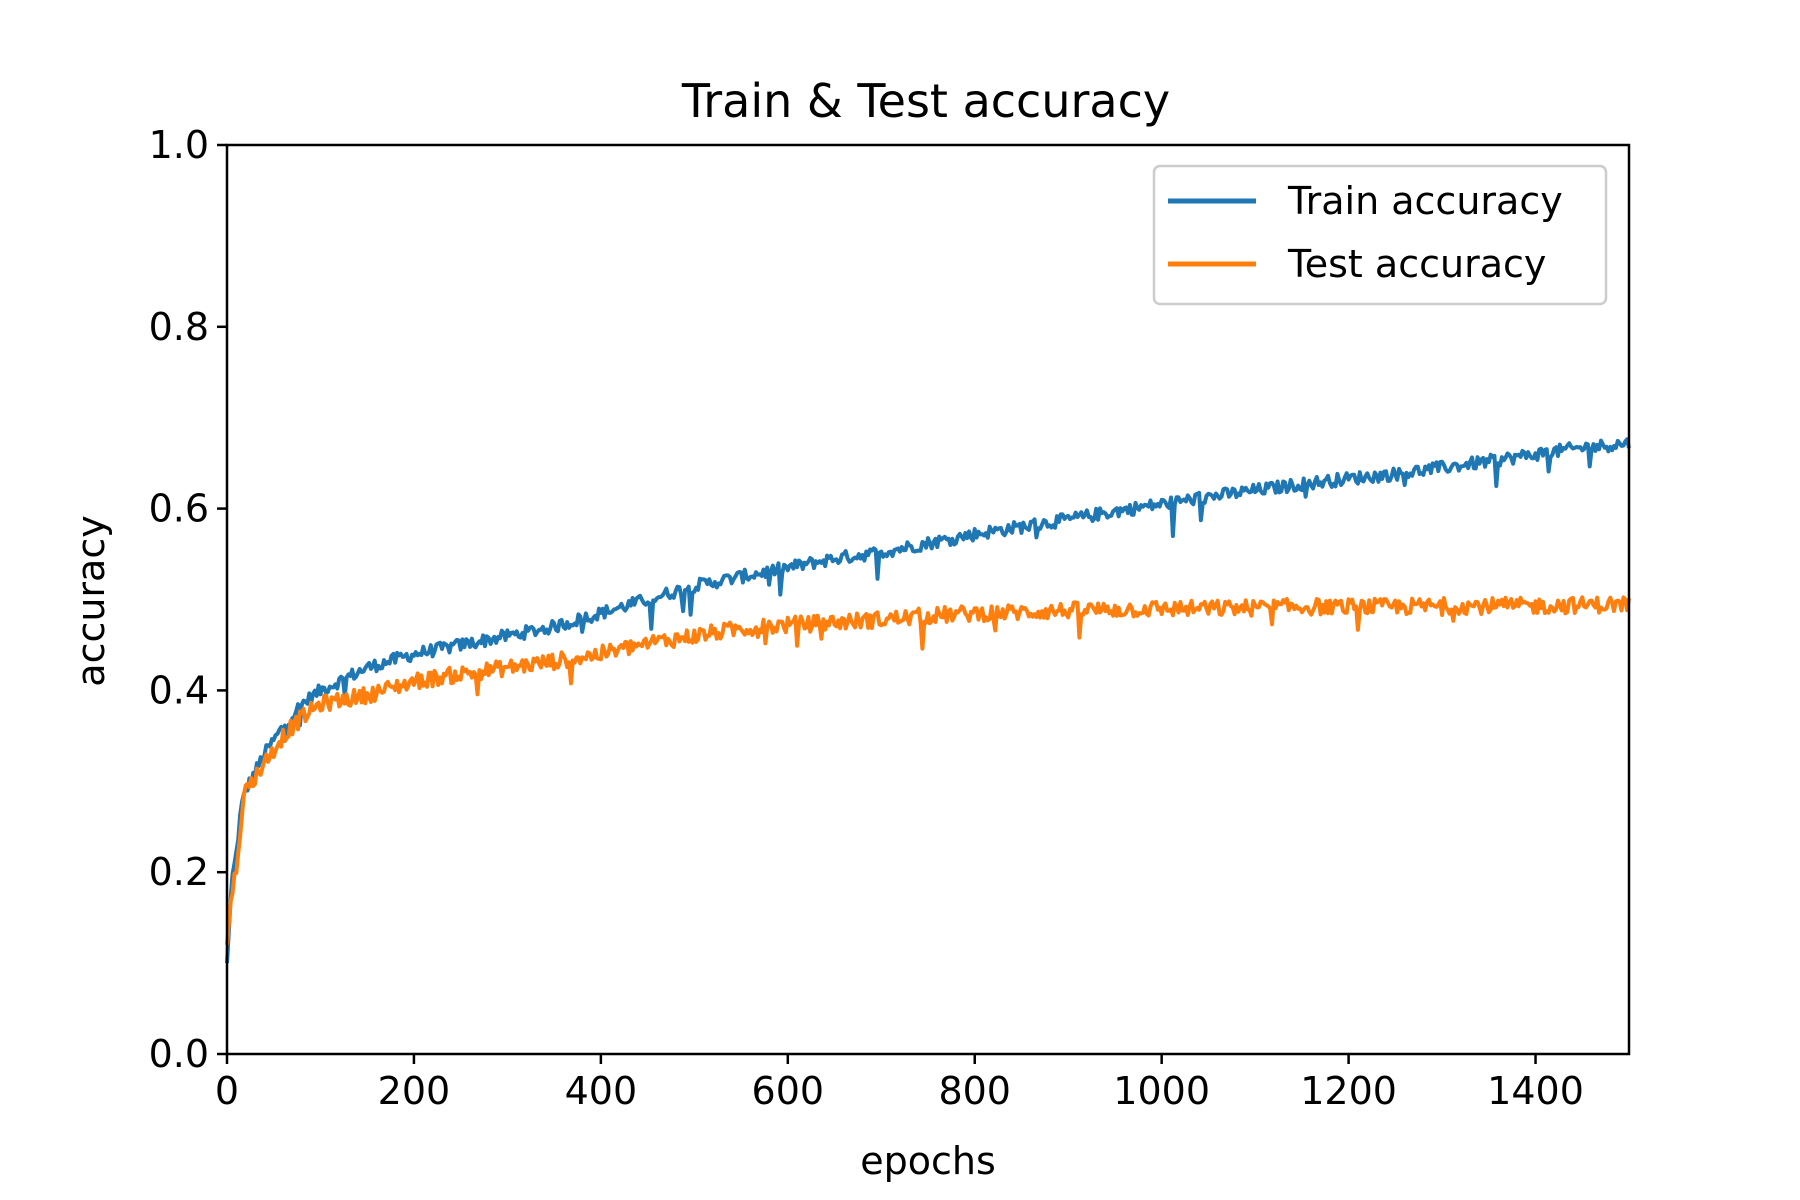 The height and width of the screenshot is (1200, 1800). I want to click on y-tick-label: 1.0, so click(179, 145).